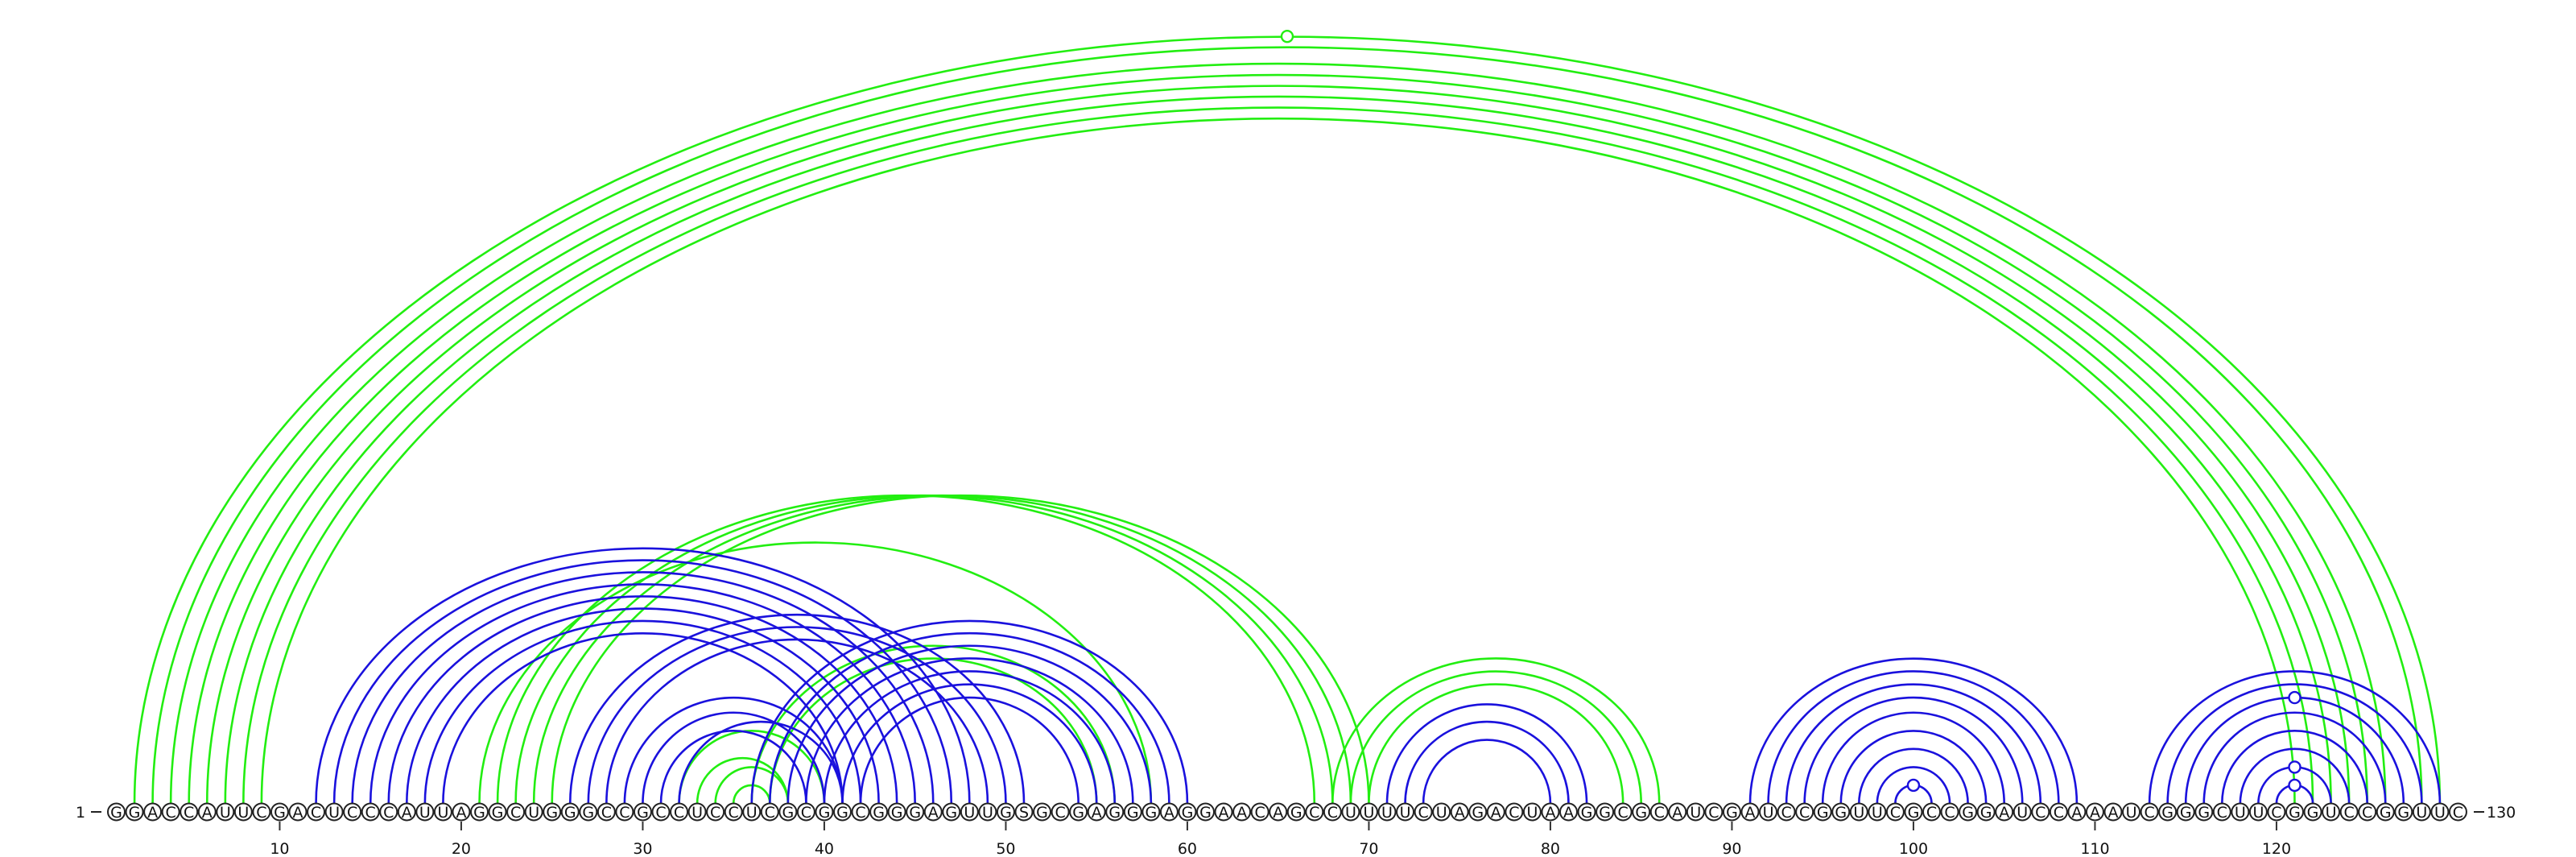  What do you see at coordinates (1731, 849) in the screenshot?
I see `tick-label: 90` at bounding box center [1731, 849].